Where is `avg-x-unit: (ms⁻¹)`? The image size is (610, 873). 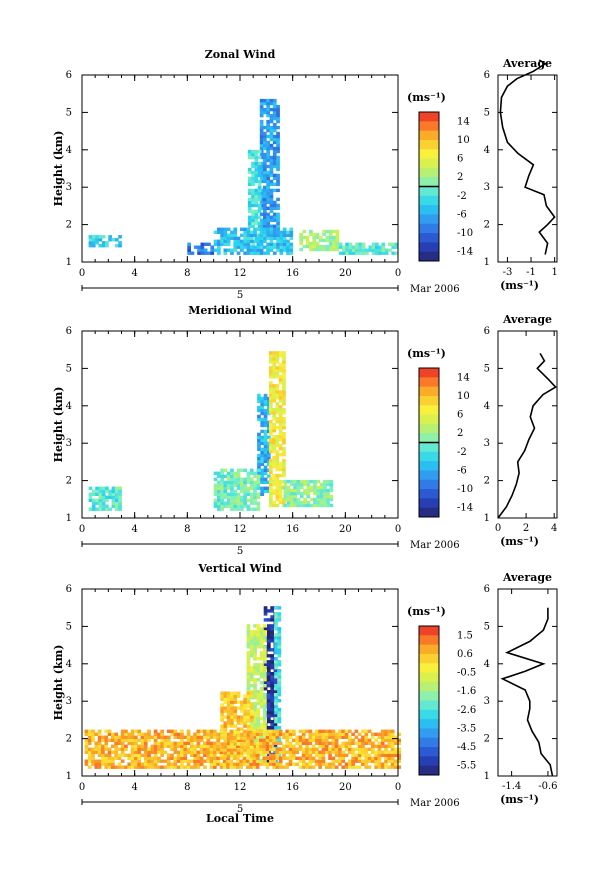 avg-x-unit: (ms⁻¹) is located at coordinates (519, 541).